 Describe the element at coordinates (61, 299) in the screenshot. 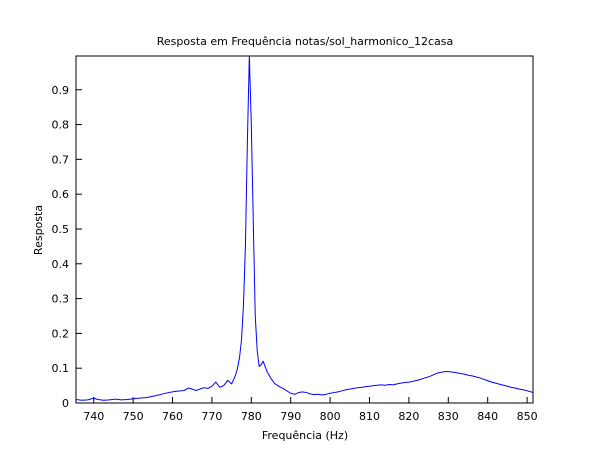

I see `y-tick-label: 0.3` at that location.